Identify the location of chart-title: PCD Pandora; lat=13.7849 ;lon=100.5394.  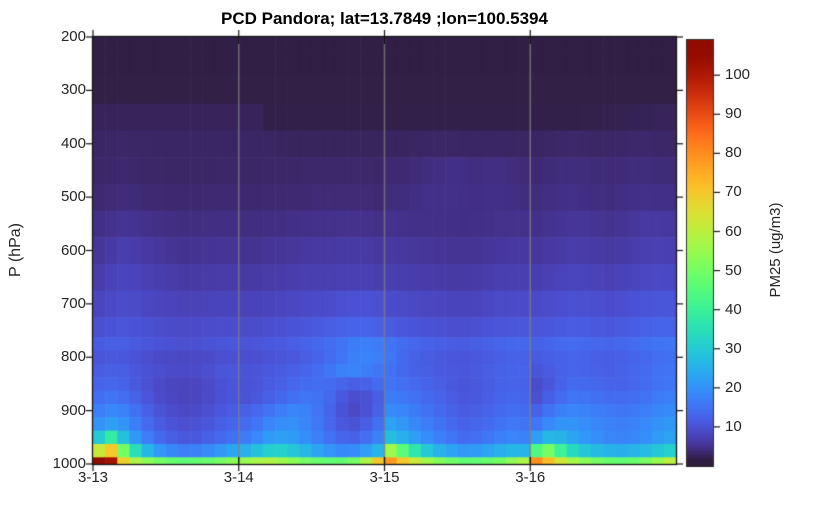
(384, 18).